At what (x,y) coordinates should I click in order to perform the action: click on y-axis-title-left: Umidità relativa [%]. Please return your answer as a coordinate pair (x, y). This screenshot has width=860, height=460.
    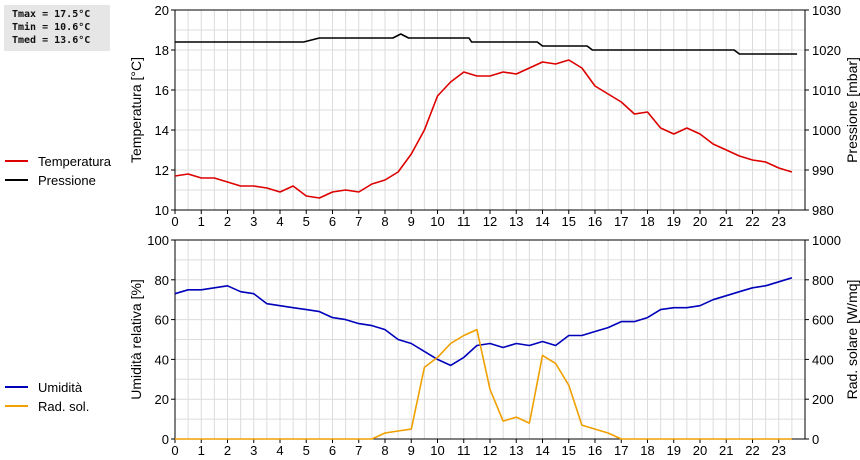
    Looking at the image, I should click on (136, 339).